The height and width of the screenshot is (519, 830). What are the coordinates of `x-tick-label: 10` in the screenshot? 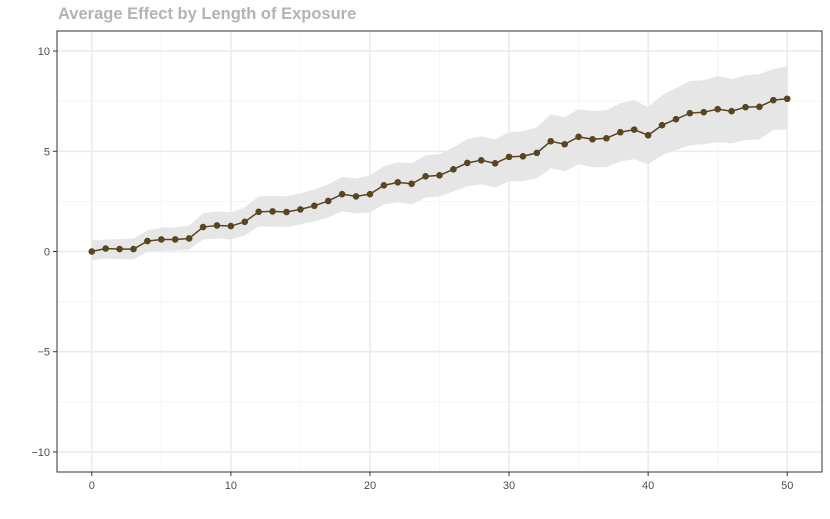 It's located at (231, 486).